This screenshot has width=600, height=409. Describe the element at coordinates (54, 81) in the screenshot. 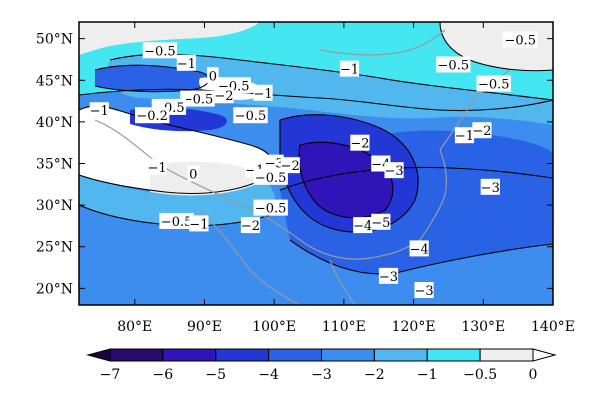

I see `y-tick-label: 45°N` at that location.